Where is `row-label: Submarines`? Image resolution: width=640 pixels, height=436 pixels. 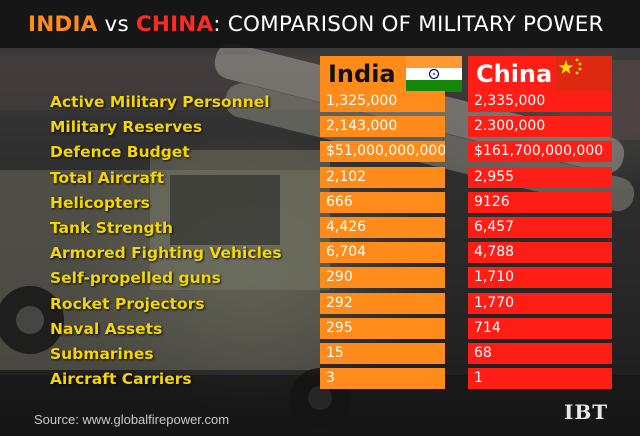 row-label: Submarines is located at coordinates (102, 353).